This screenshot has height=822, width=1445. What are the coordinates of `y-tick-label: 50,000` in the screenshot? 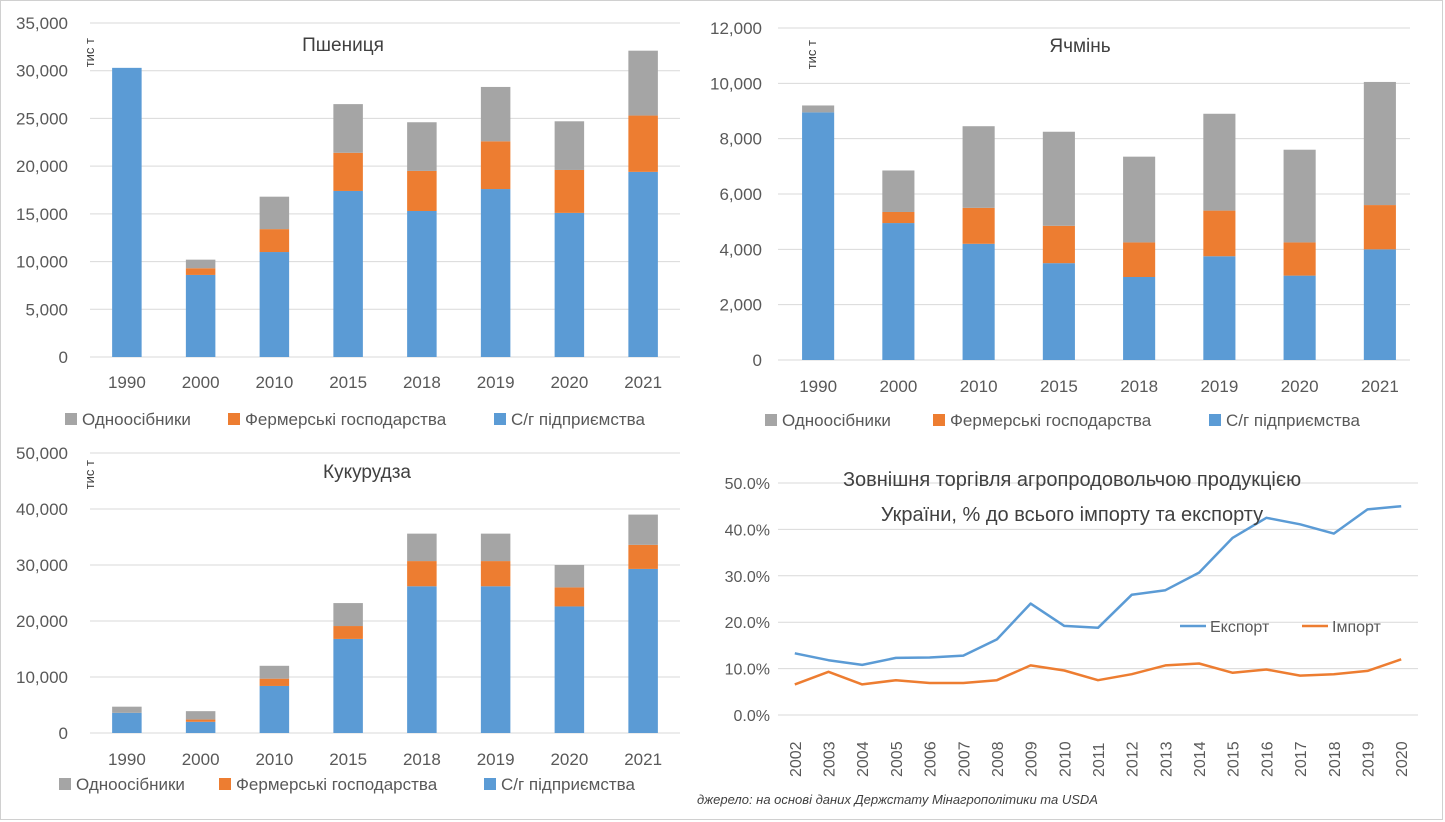 It's located at (42, 453).